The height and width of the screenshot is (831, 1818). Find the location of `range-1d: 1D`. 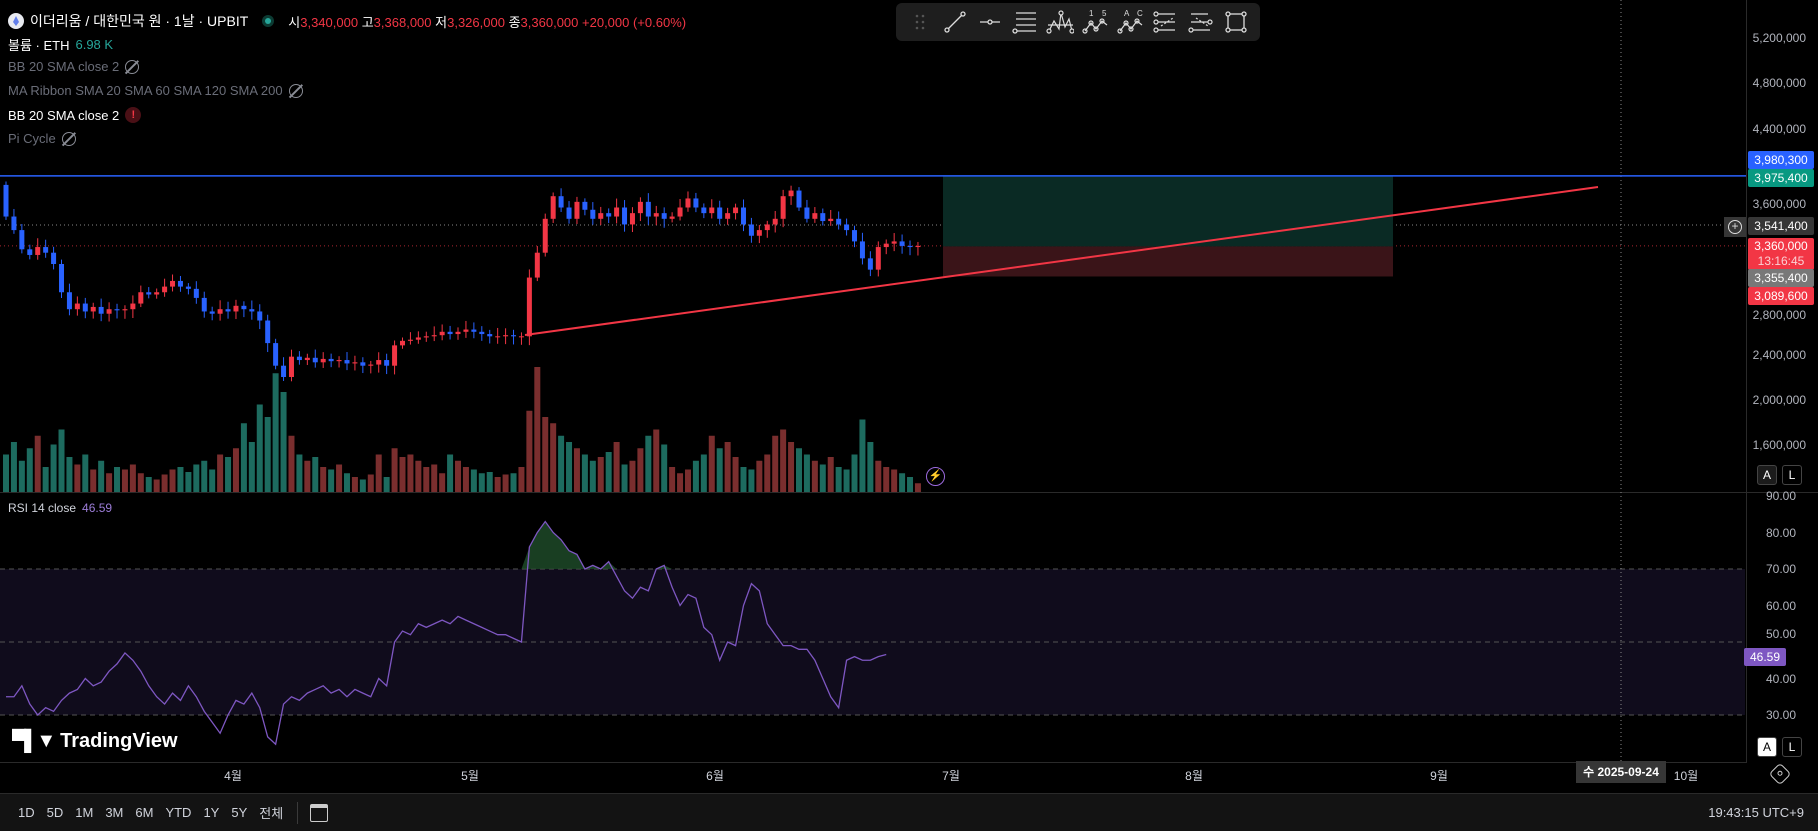

range-1d: 1D is located at coordinates (26, 812).